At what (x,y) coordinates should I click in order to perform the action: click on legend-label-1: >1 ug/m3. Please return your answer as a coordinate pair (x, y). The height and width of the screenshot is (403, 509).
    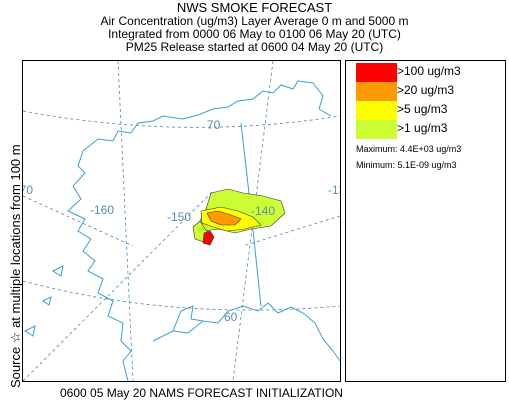
    Looking at the image, I should click on (422, 128).